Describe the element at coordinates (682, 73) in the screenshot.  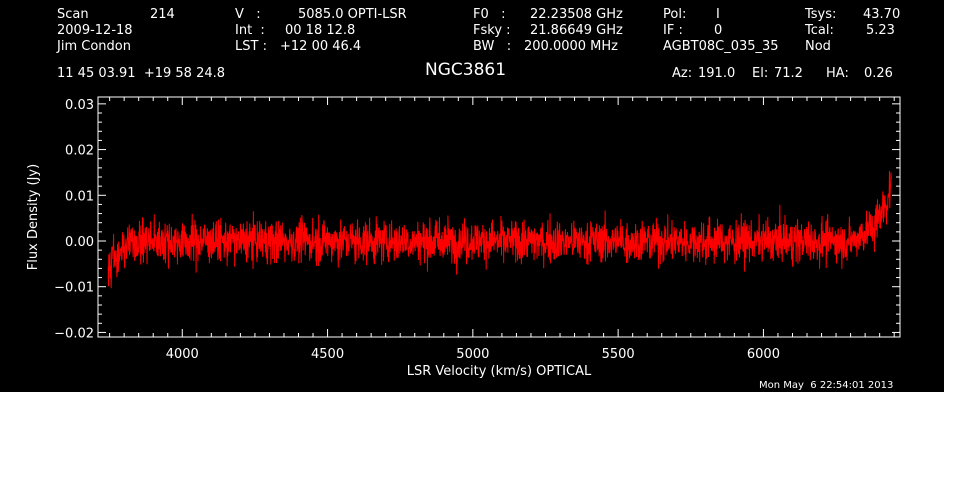
I see `azimuth-label: Az:` at that location.